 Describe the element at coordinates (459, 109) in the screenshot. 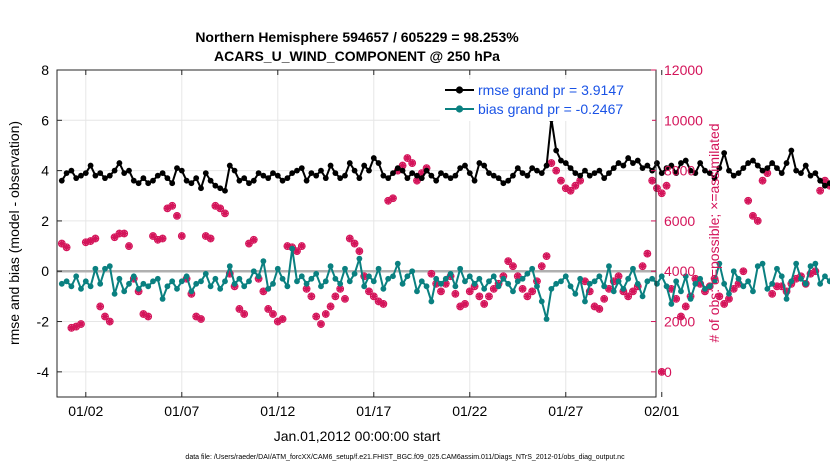

I see `legend-bias-marker` at that location.